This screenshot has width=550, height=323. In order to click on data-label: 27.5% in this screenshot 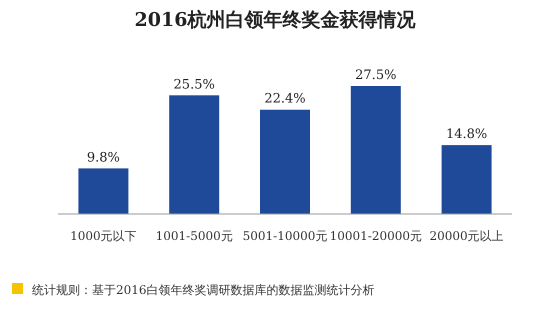, I will do `click(375, 75)`.